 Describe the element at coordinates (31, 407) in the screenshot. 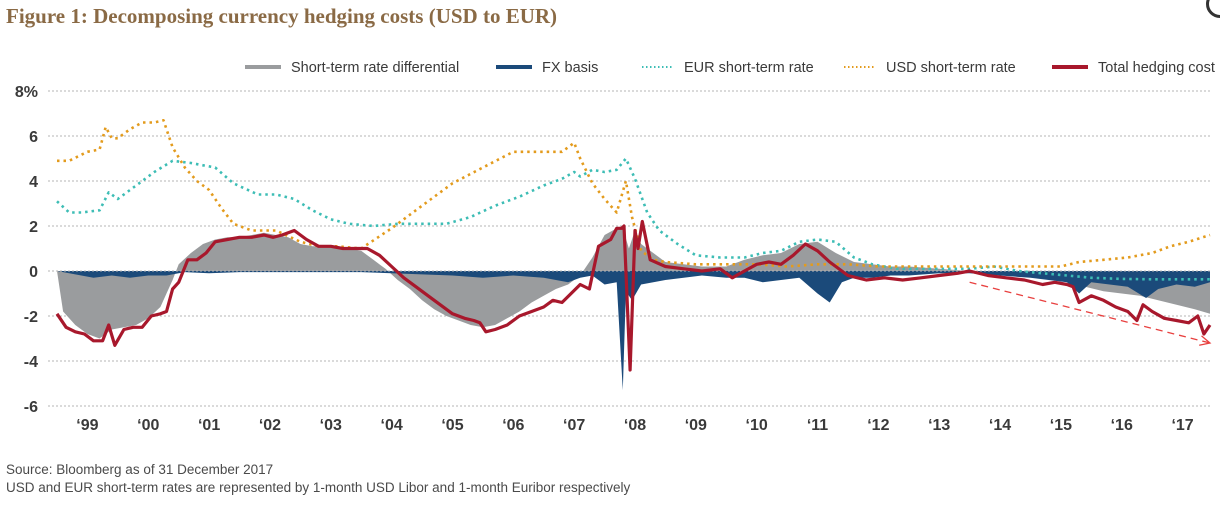

I see `y-tick-label: -6` at that location.